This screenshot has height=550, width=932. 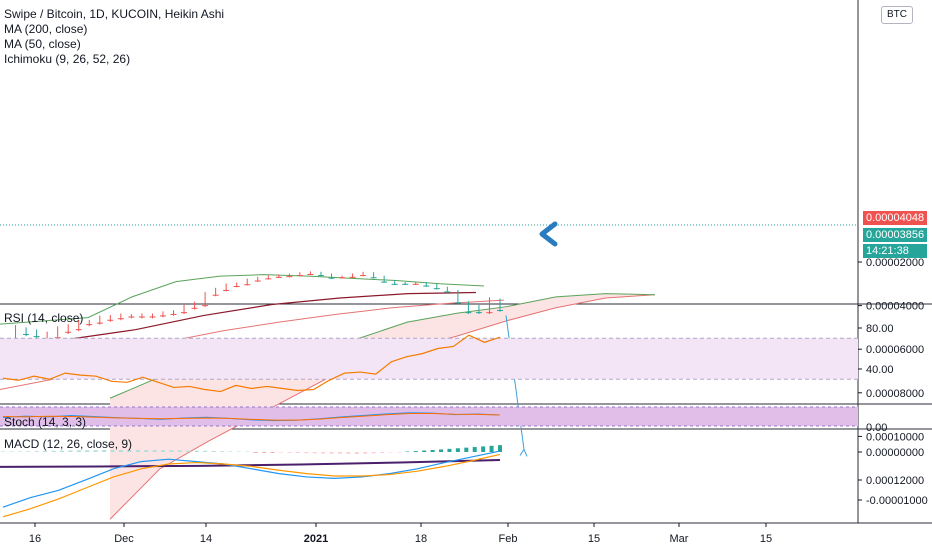 What do you see at coordinates (242, 299) in the screenshot?
I see `ichimoku-lagging-span` at bounding box center [242, 299].